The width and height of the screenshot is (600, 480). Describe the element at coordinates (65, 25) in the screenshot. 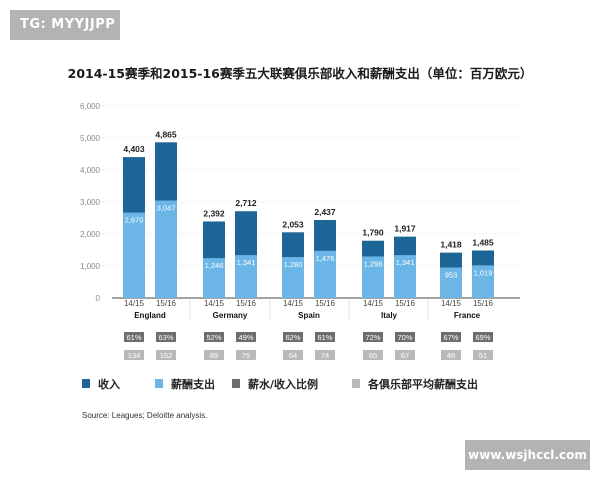

I see `watermark-tag: TG: MYYJJPP` at that location.